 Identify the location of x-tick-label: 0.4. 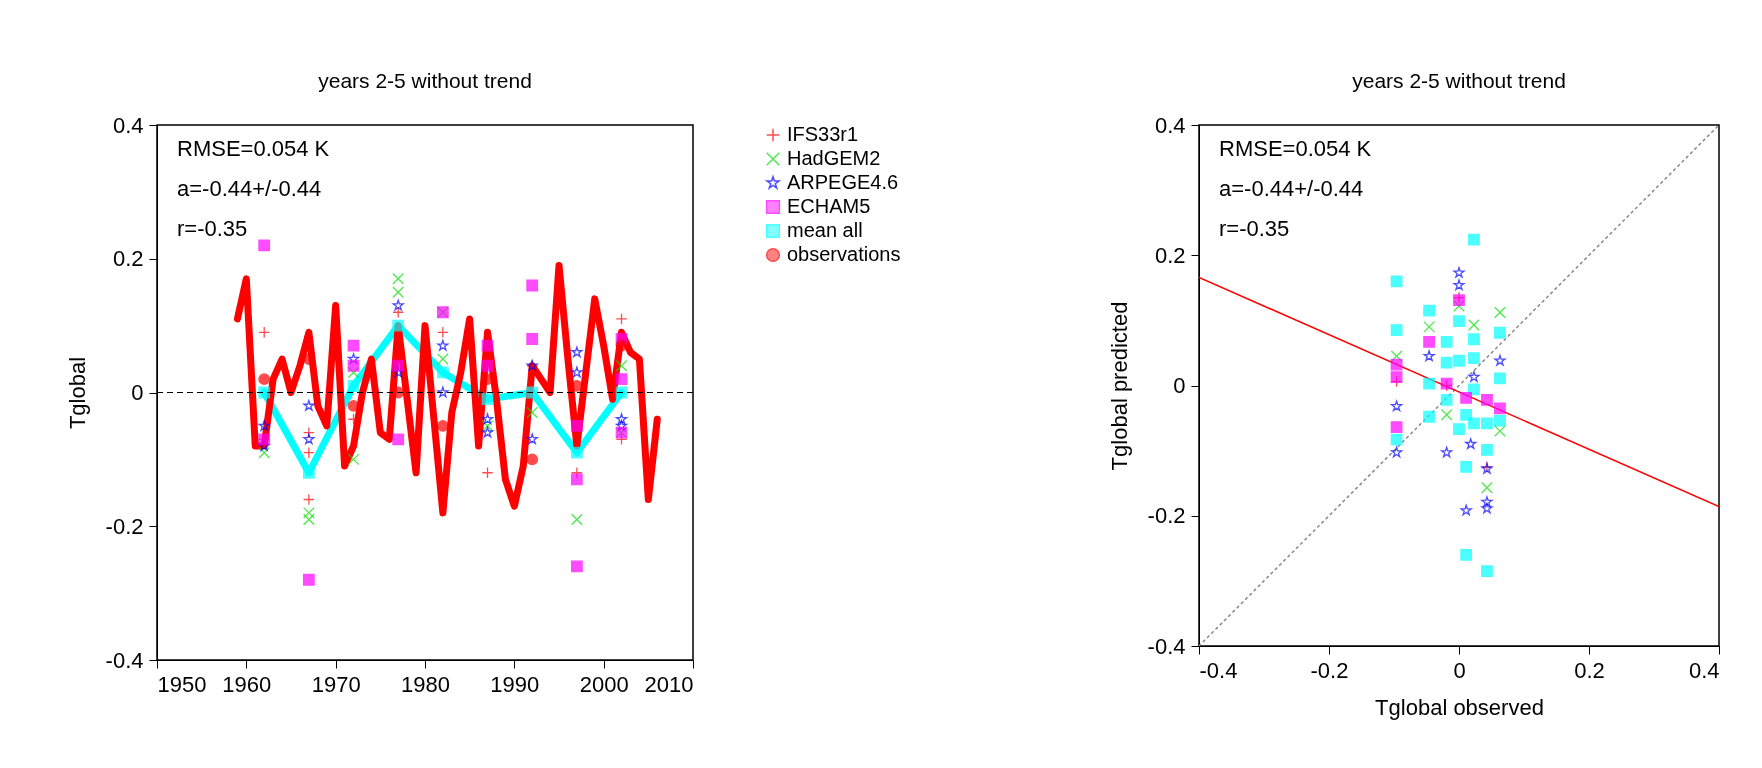
(1704, 670).